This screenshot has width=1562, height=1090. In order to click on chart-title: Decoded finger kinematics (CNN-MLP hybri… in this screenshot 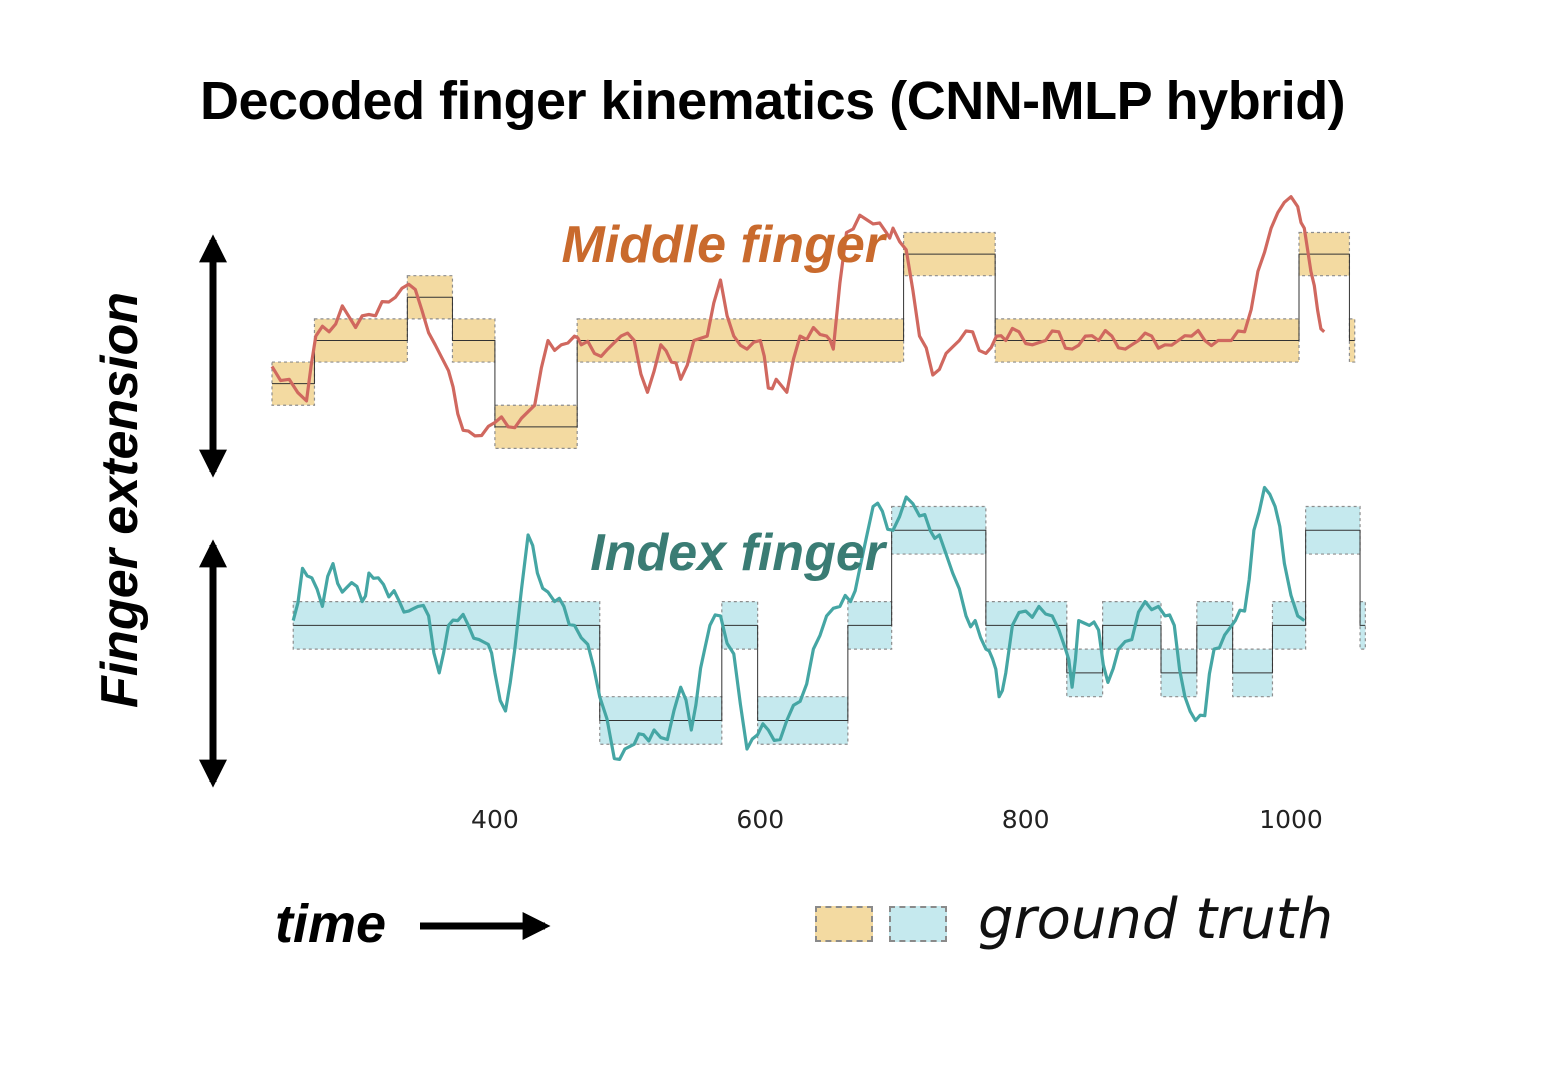, I will do `click(773, 101)`.